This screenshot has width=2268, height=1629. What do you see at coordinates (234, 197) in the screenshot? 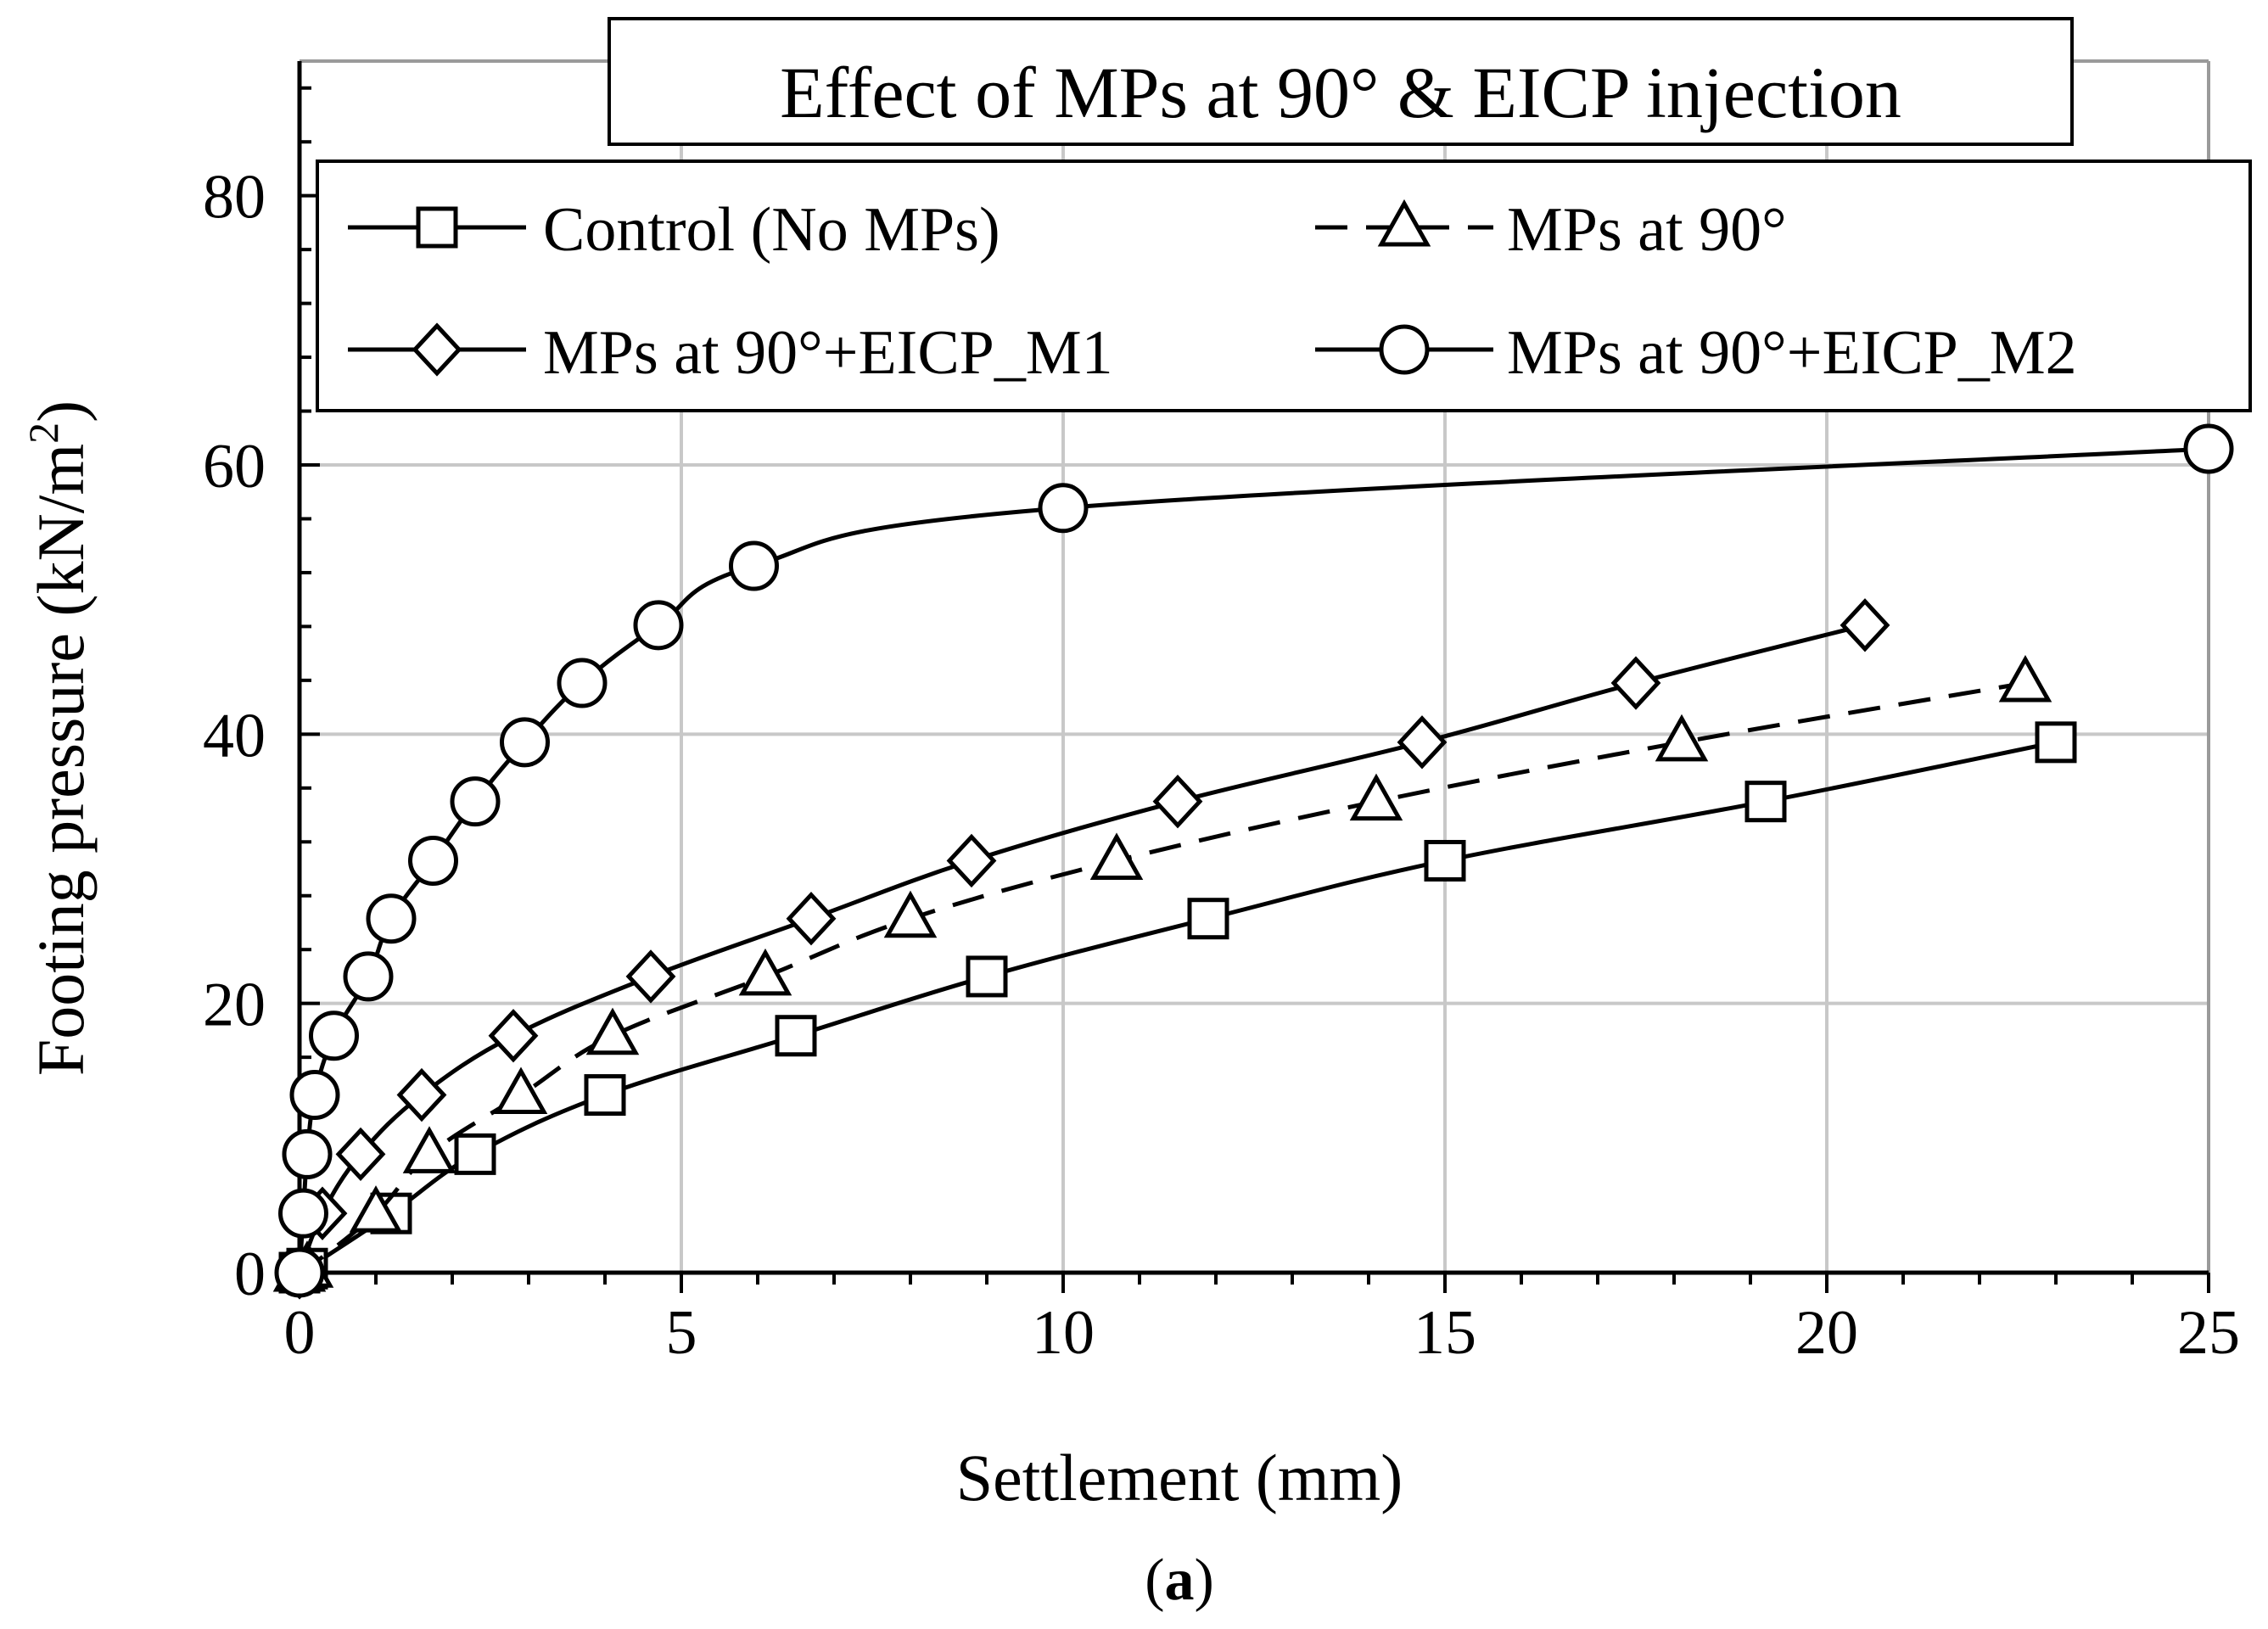
I see `y-tick-label-80: 80` at bounding box center [234, 197].